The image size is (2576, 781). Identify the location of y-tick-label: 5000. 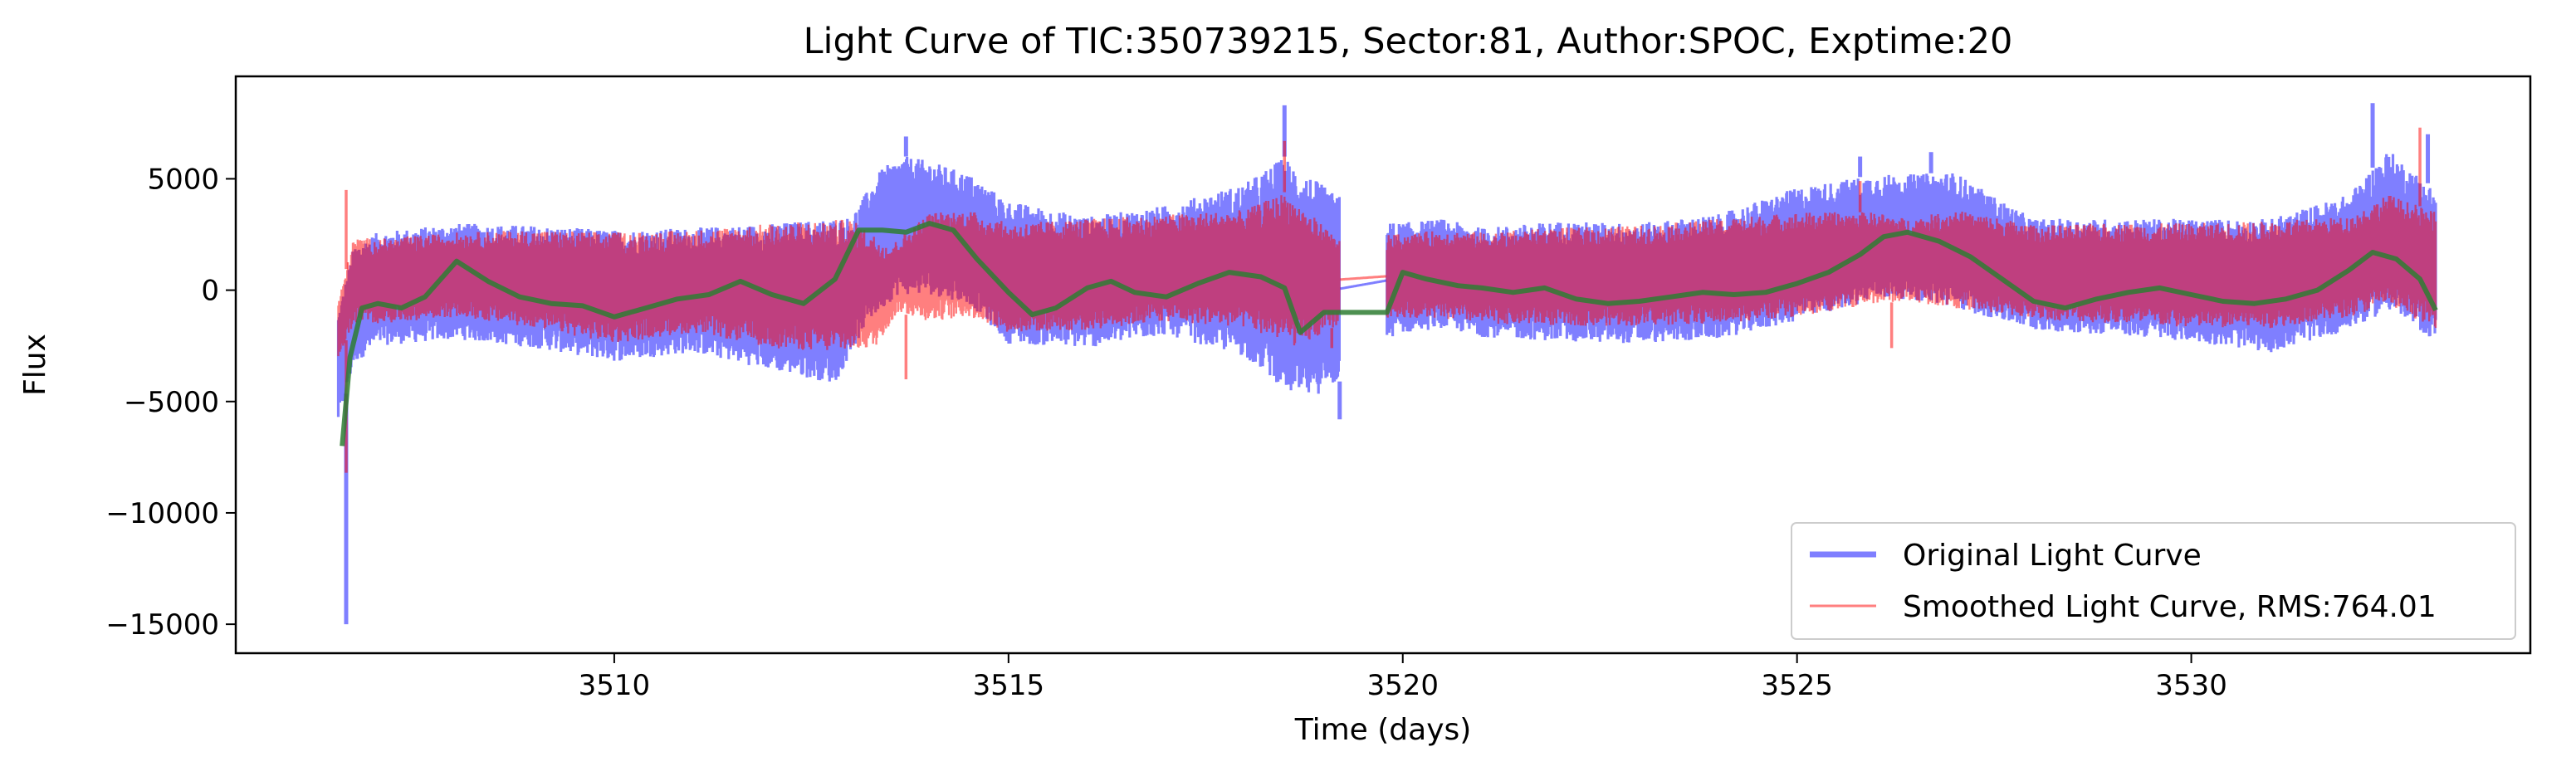
(183, 179).